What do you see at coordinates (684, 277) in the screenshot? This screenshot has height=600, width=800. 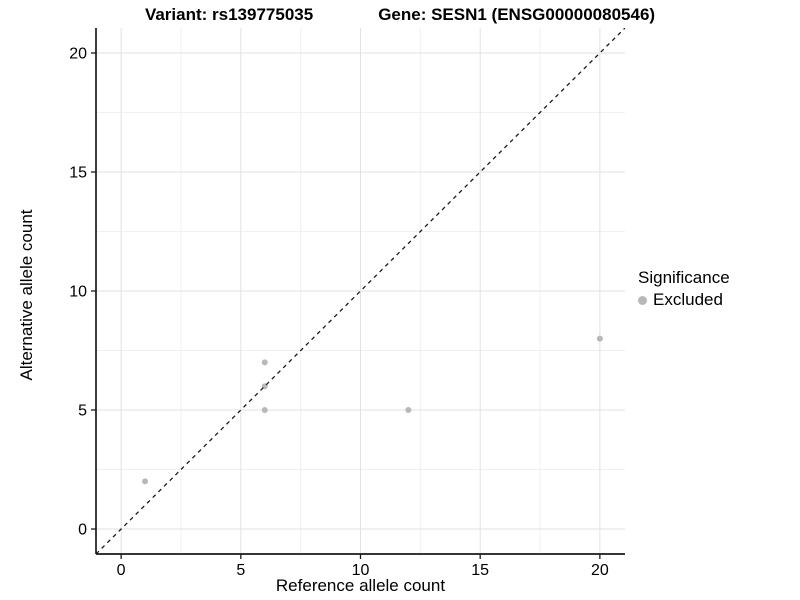 I see `legend-title: Significance` at bounding box center [684, 277].